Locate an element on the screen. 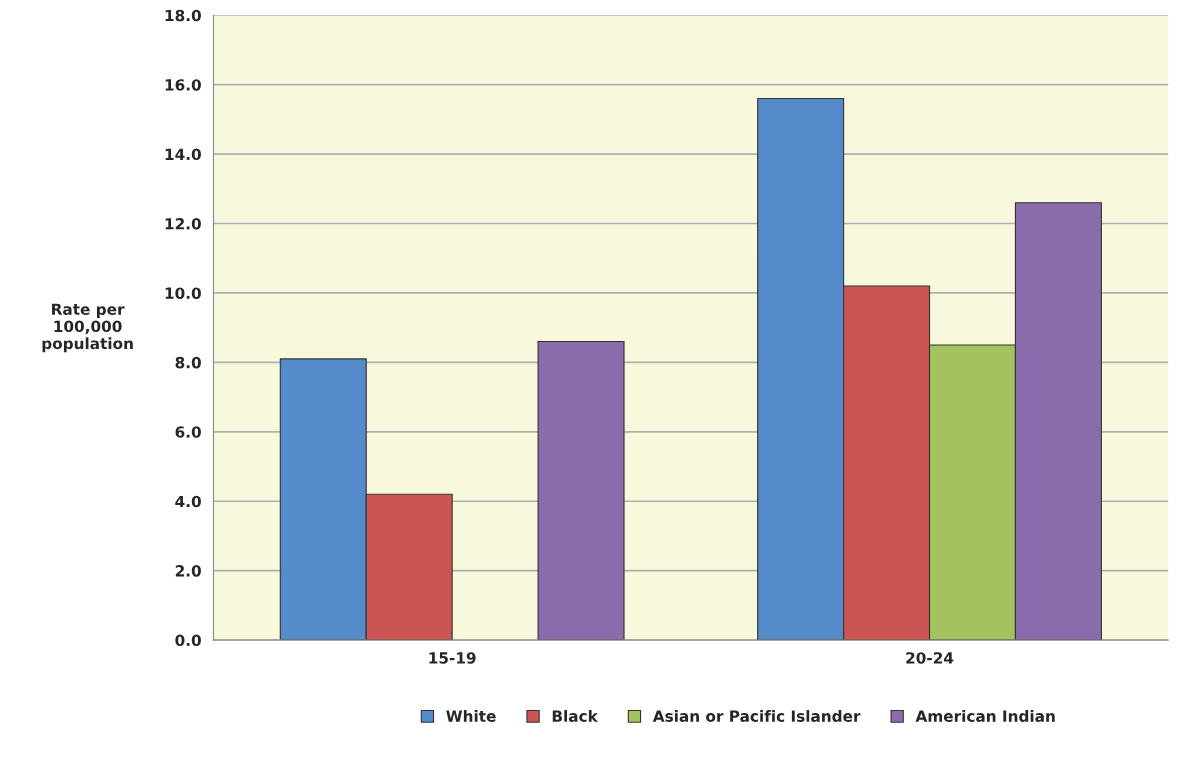 Image resolution: width=1186 pixels, height=762 pixels. y-tick-label: 8.0 is located at coordinates (188, 362).